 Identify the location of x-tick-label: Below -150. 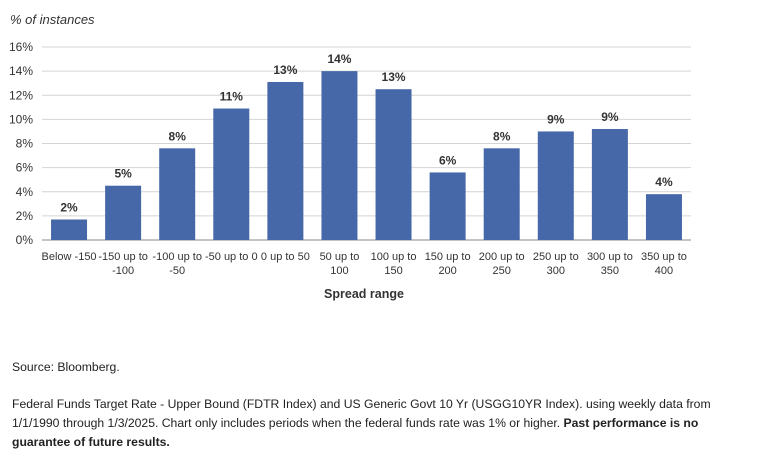
(69, 257).